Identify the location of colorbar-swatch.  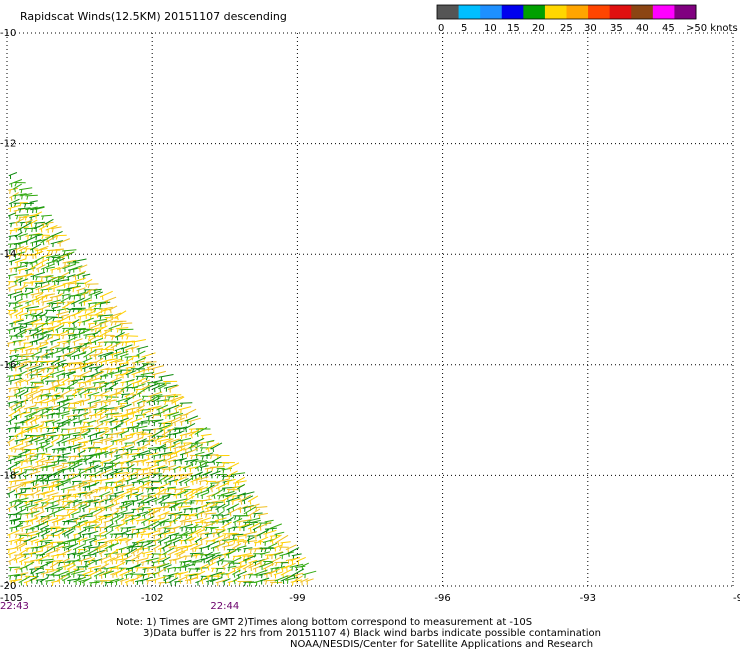
(534, 12).